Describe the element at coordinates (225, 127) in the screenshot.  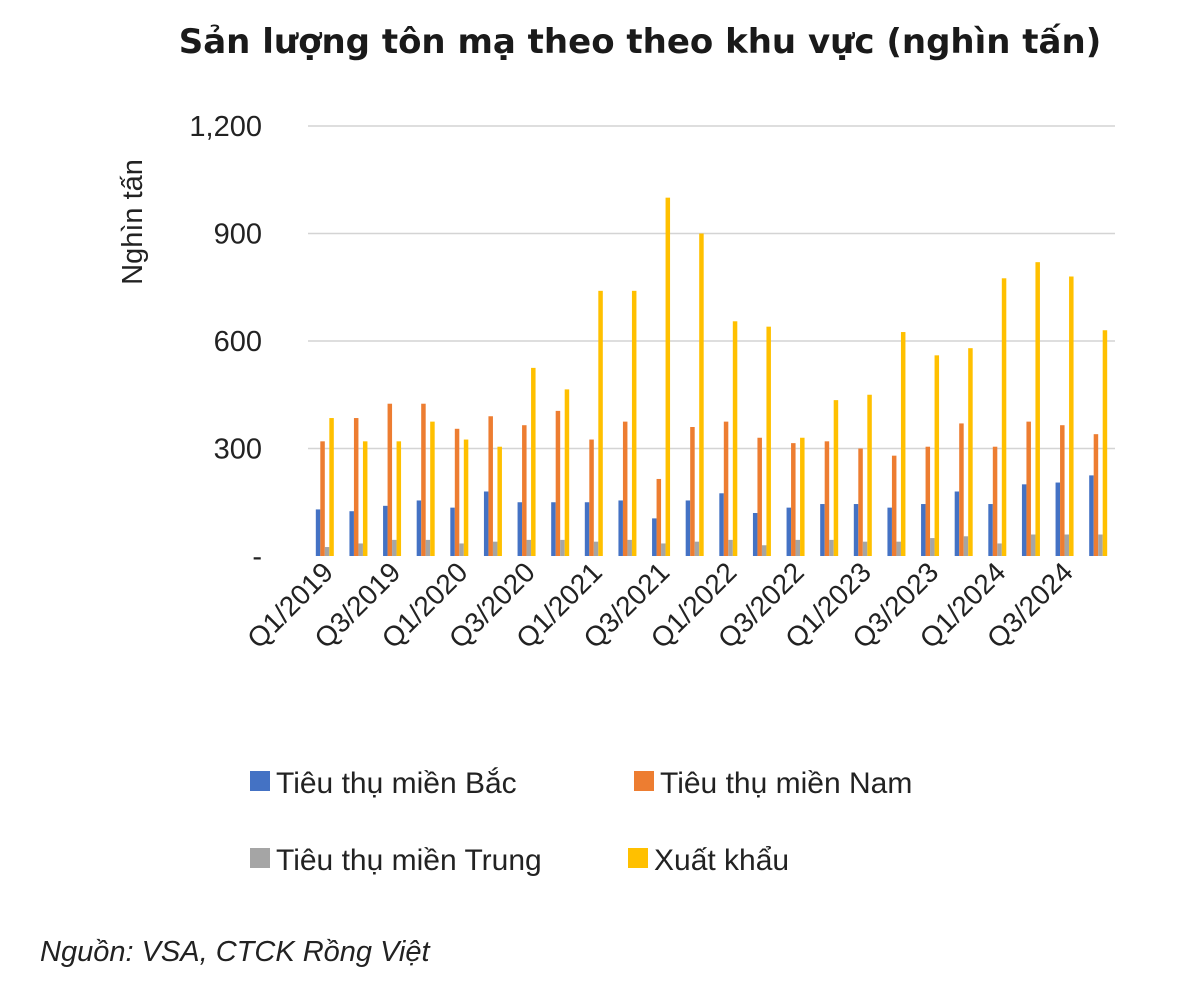
I see `y-tick-label: 1,200` at that location.